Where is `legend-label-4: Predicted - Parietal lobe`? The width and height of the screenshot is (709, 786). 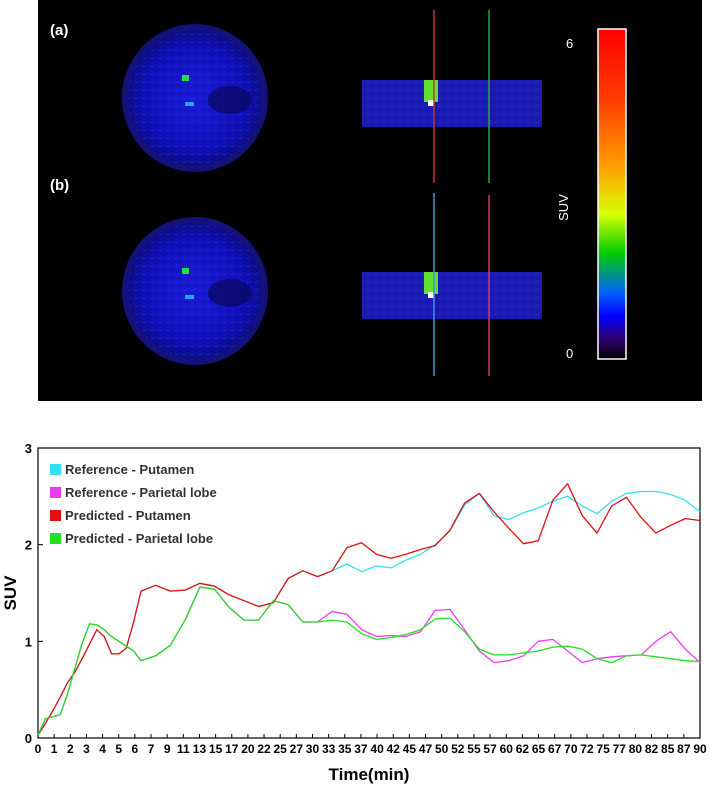
legend-label-4: Predicted - Parietal lobe is located at coordinates (139, 538).